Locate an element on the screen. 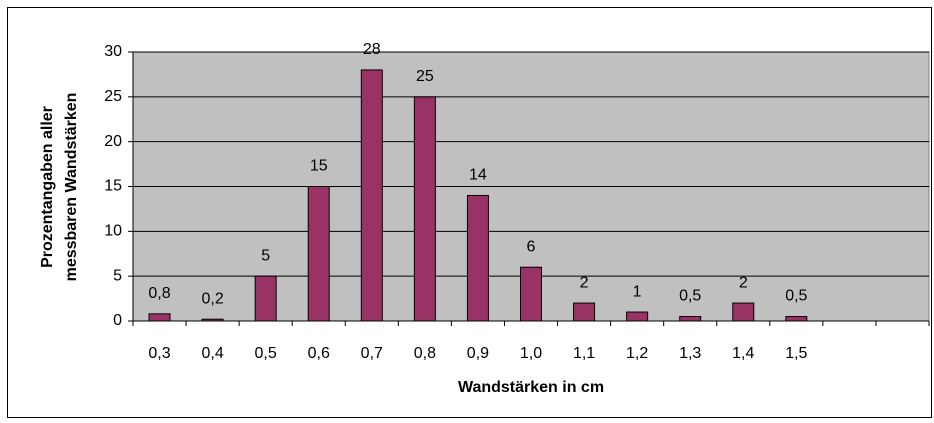 This screenshot has width=934, height=423. x-tick-label: 1,0 is located at coordinates (531, 353).